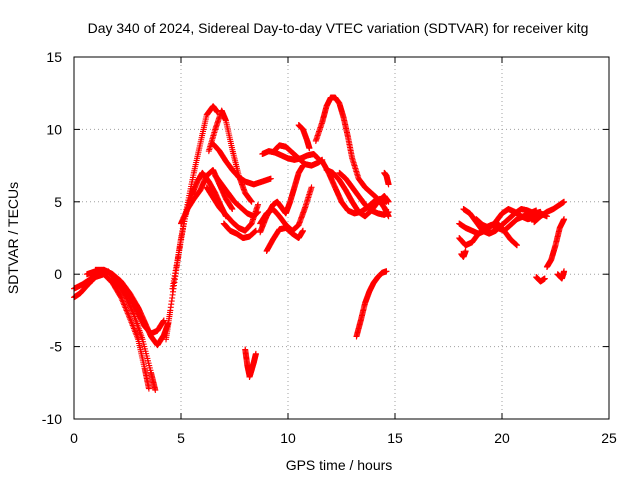 The width and height of the screenshot is (640, 480). I want to click on y-tick-label: 15, so click(54, 57).